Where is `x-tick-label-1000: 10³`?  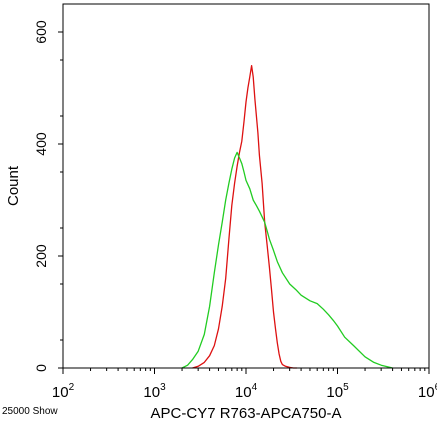
x-tick-label-1000: 10³ is located at coordinates (154, 391).